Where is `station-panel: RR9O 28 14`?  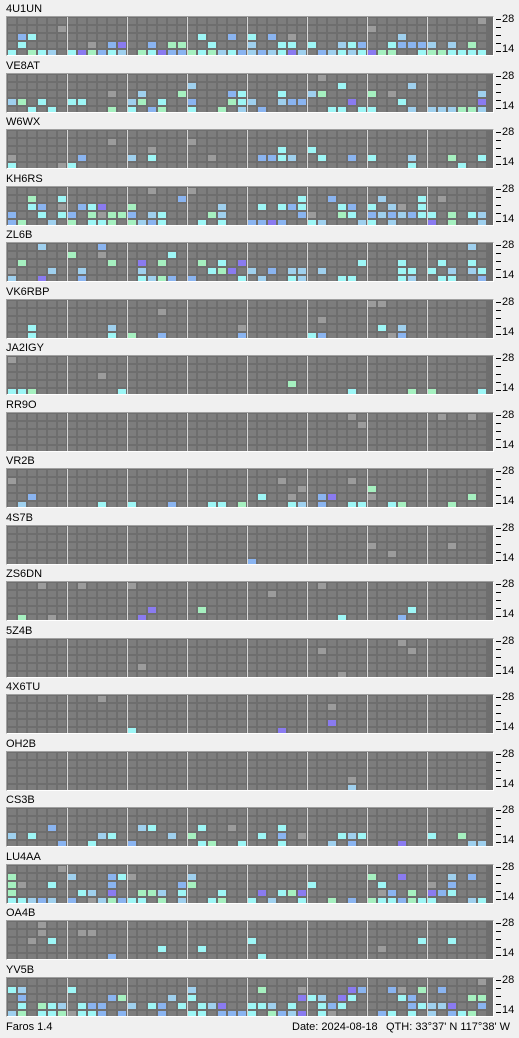
station-panel: RR9O 28 14 is located at coordinates (259, 426).